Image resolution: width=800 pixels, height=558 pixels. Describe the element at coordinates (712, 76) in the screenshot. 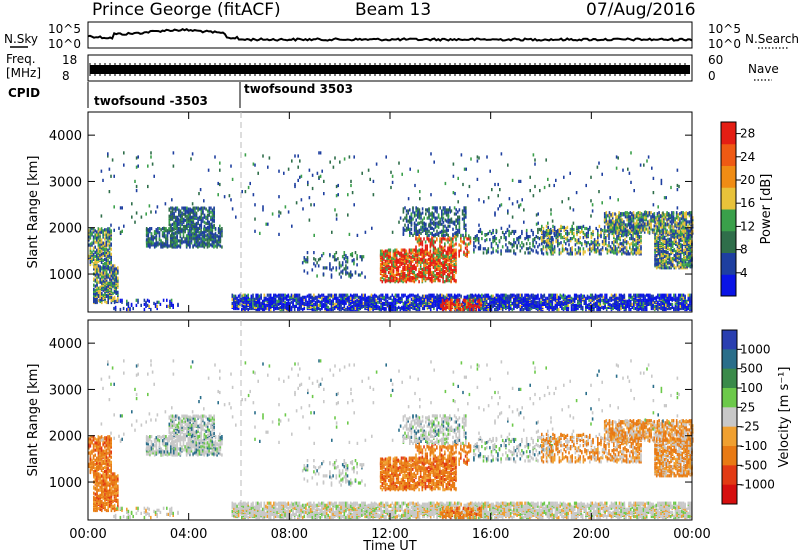

I see `nave-scale-bottom: 0` at that location.